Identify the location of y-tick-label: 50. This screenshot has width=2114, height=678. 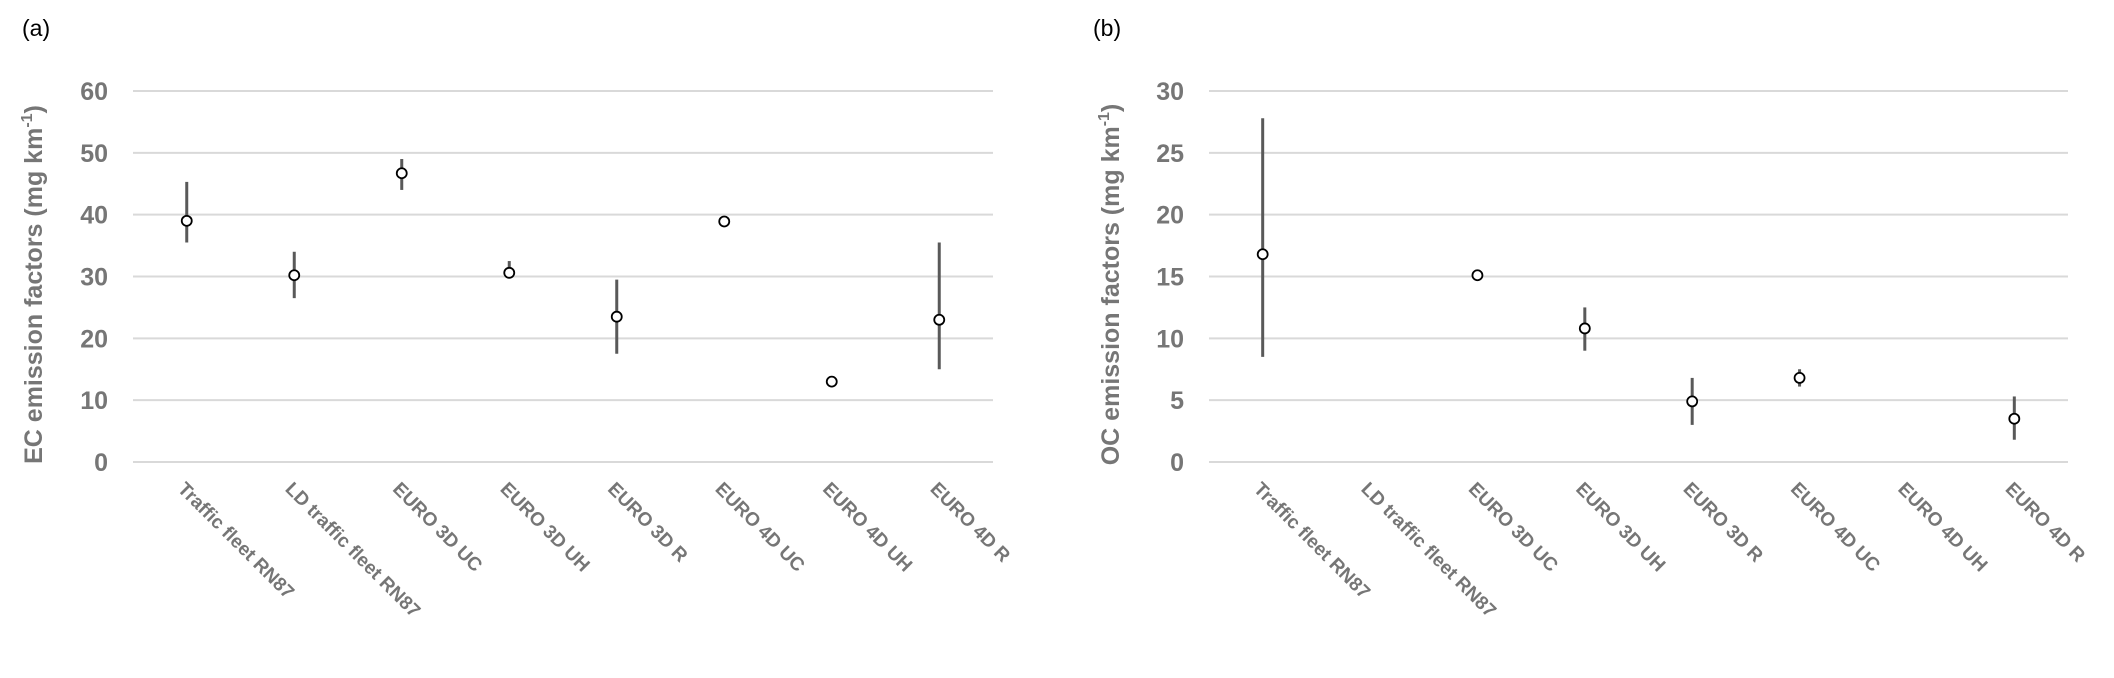
(94, 154).